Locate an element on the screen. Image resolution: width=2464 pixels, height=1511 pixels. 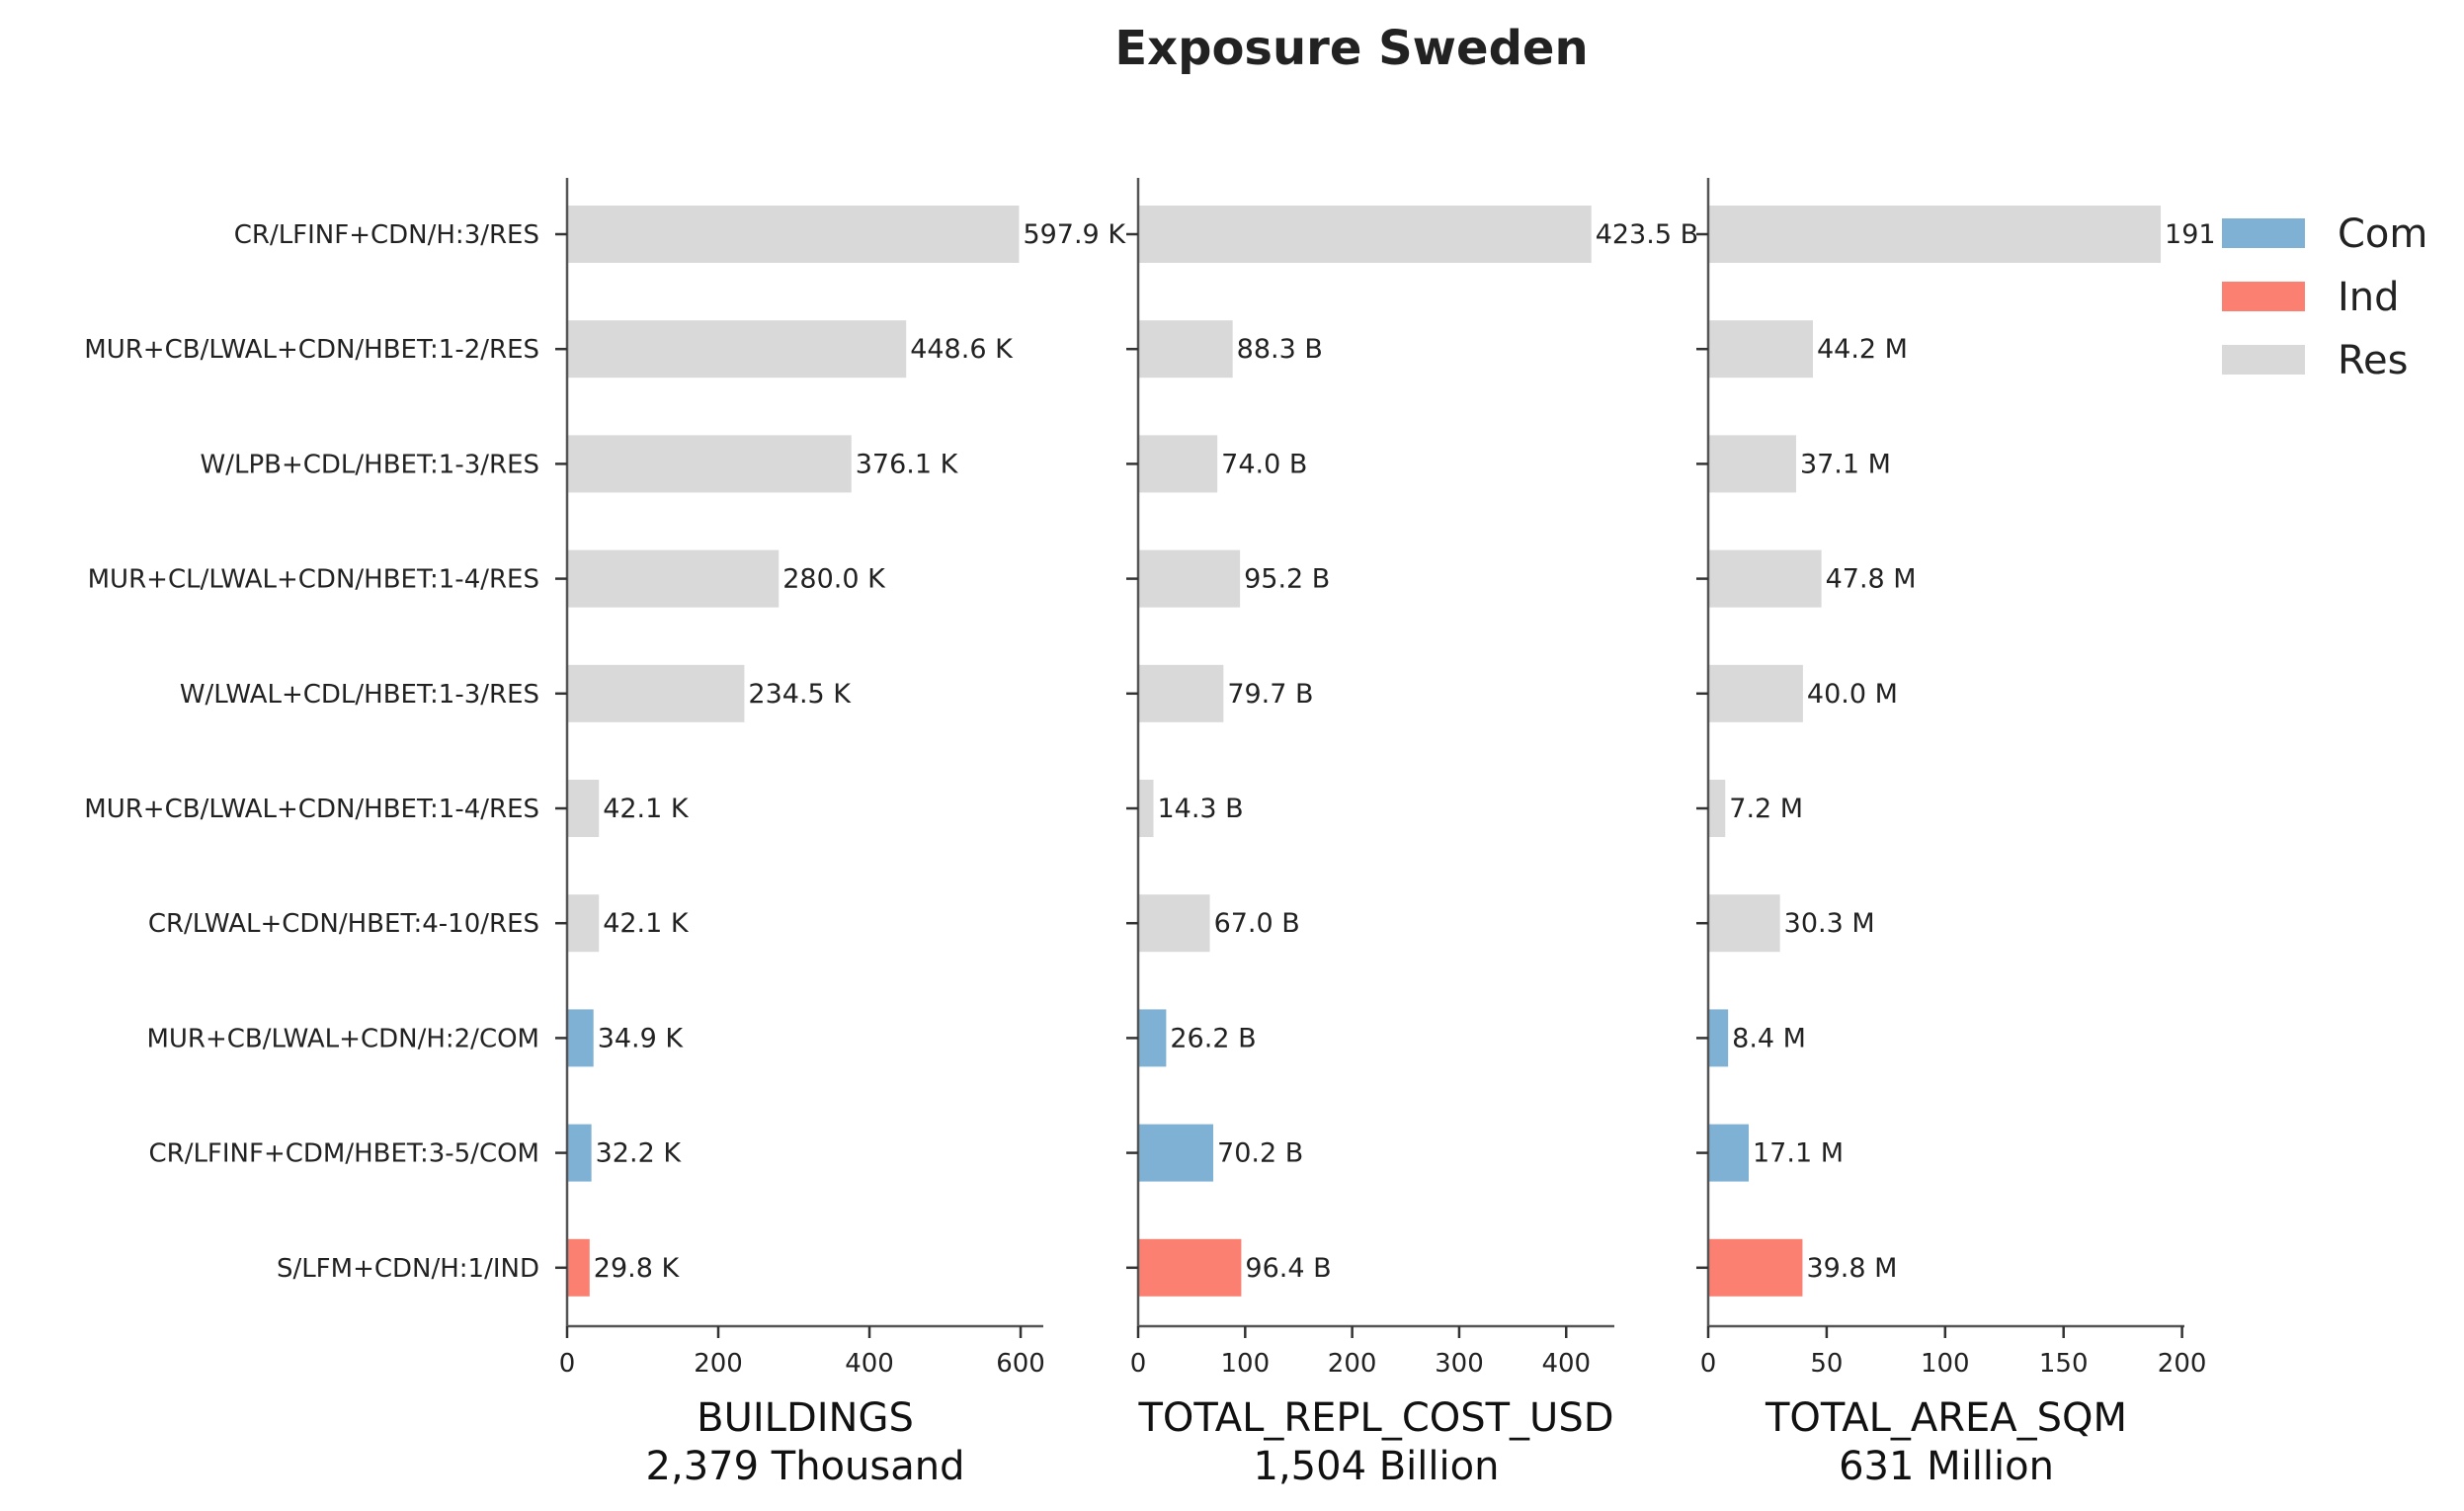
category-label: S/LFM+CDN/H:1/IND is located at coordinates (408, 1269).